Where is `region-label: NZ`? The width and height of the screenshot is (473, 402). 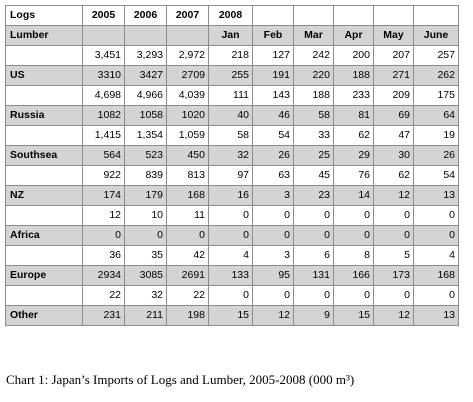 region-label: NZ is located at coordinates (44, 195).